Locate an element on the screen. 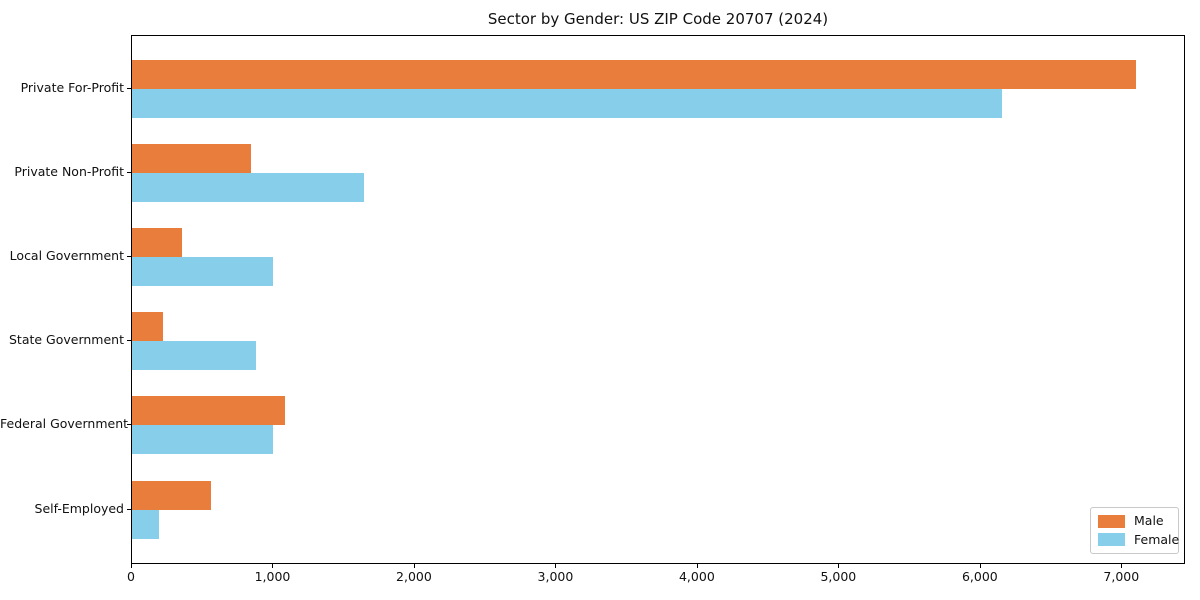 The image size is (1200, 600). y-tick-label: Self-Employed is located at coordinates (79, 508).